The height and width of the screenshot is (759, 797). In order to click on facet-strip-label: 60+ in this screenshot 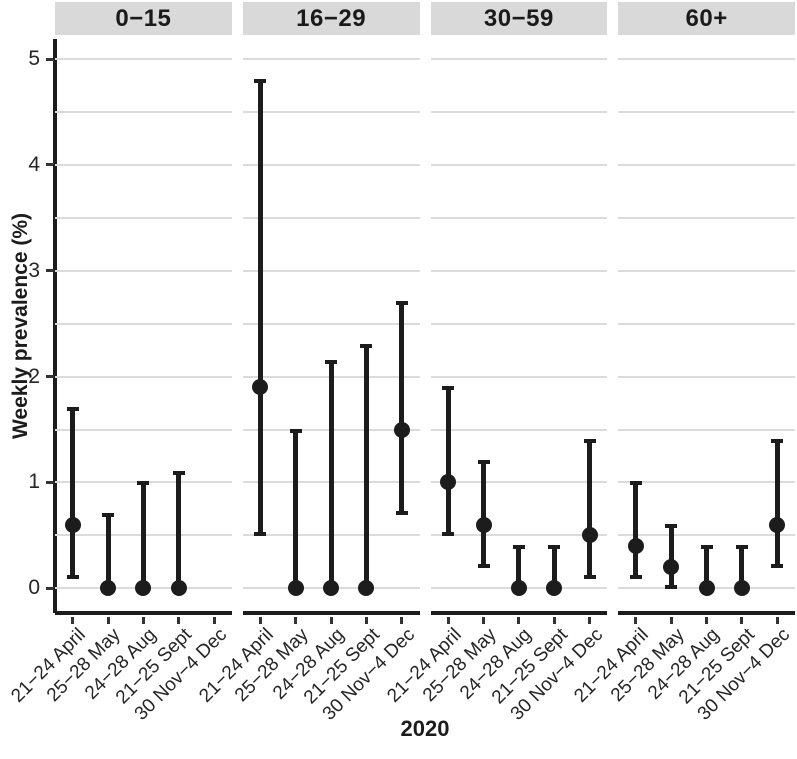, I will do `click(706, 18)`.